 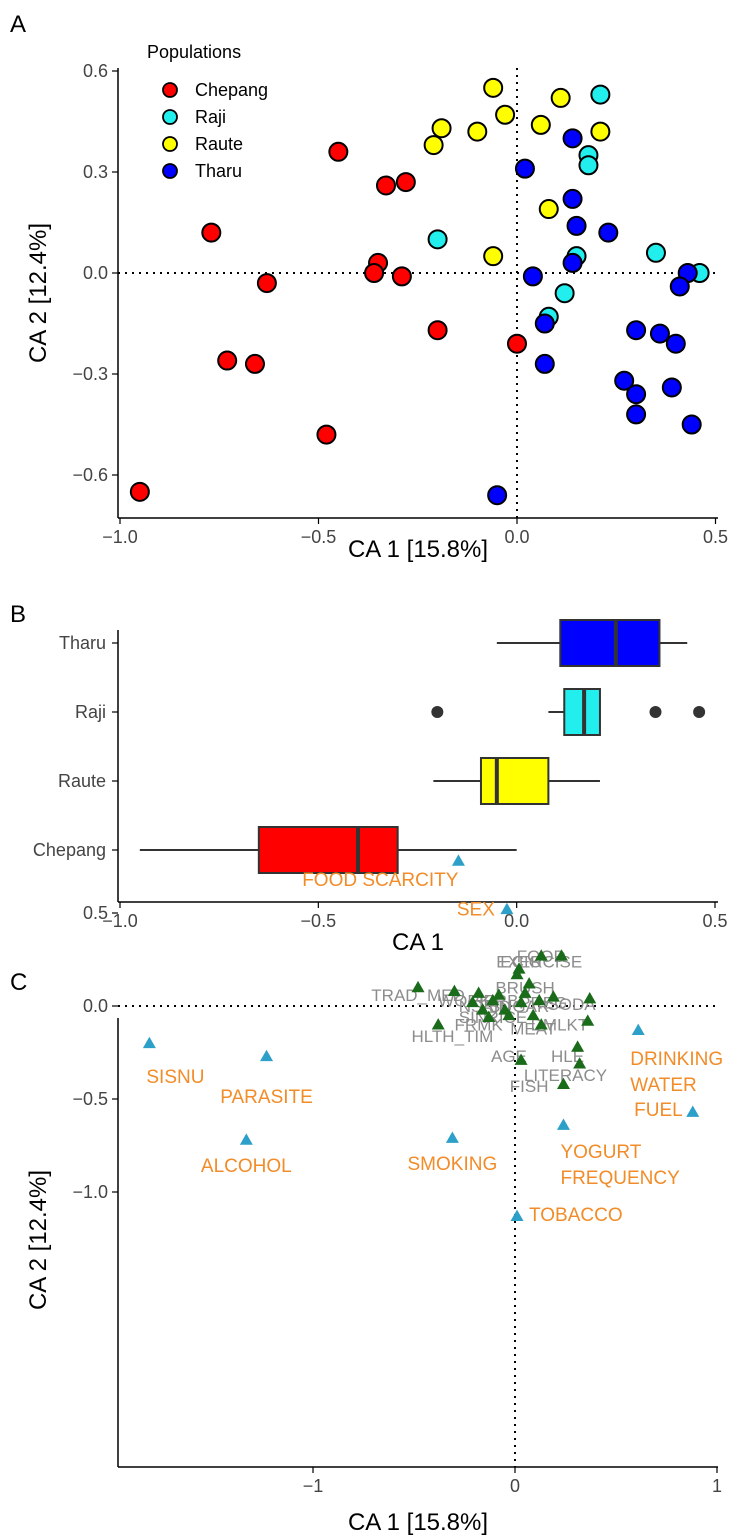 What do you see at coordinates (82, 781) in the screenshot?
I see `y-tick-label-raute: Raute` at bounding box center [82, 781].